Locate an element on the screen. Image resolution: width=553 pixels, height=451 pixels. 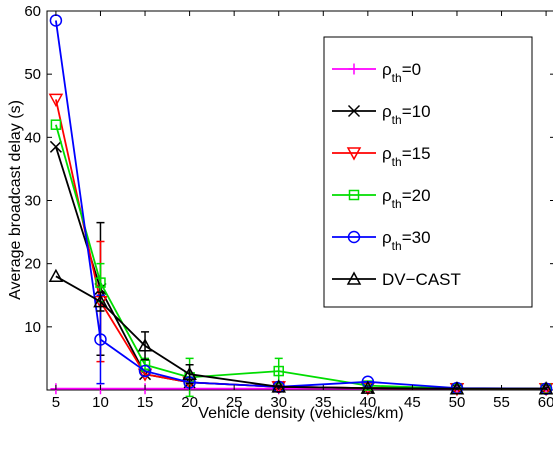
y-tick-label: 40 is located at coordinates (32, 137).